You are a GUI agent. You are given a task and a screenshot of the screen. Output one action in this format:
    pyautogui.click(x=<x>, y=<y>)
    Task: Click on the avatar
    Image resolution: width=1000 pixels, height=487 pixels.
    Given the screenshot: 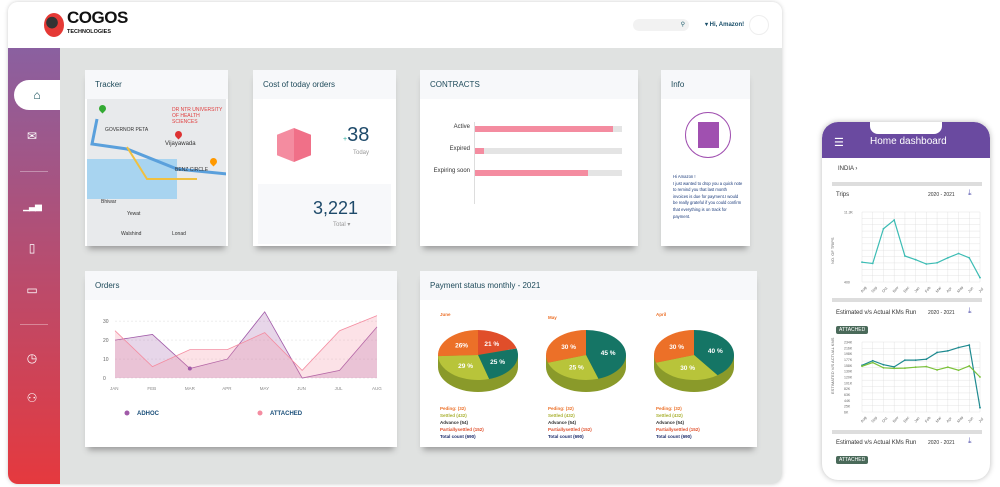 What is the action you would take?
    pyautogui.click(x=759, y=25)
    